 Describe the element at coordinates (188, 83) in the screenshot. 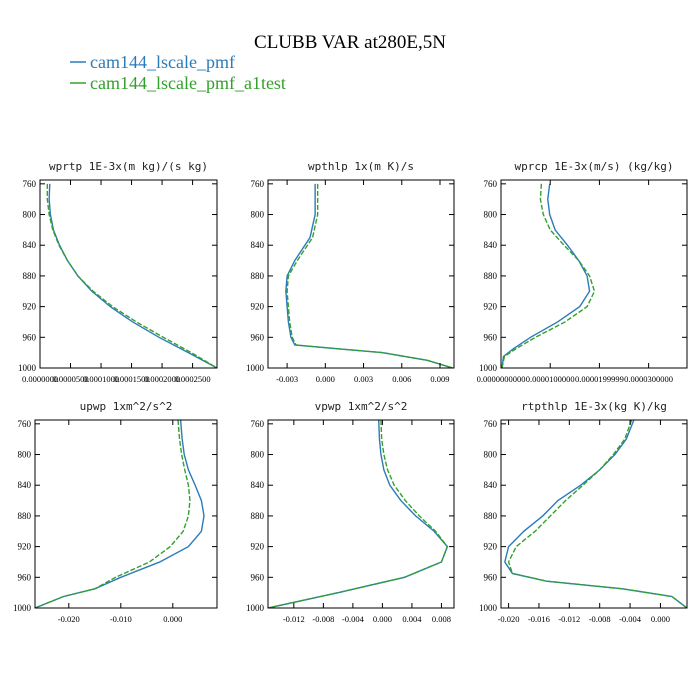

I see `legend-label-2: cam144_lscale_pmf_a1test` at that location.